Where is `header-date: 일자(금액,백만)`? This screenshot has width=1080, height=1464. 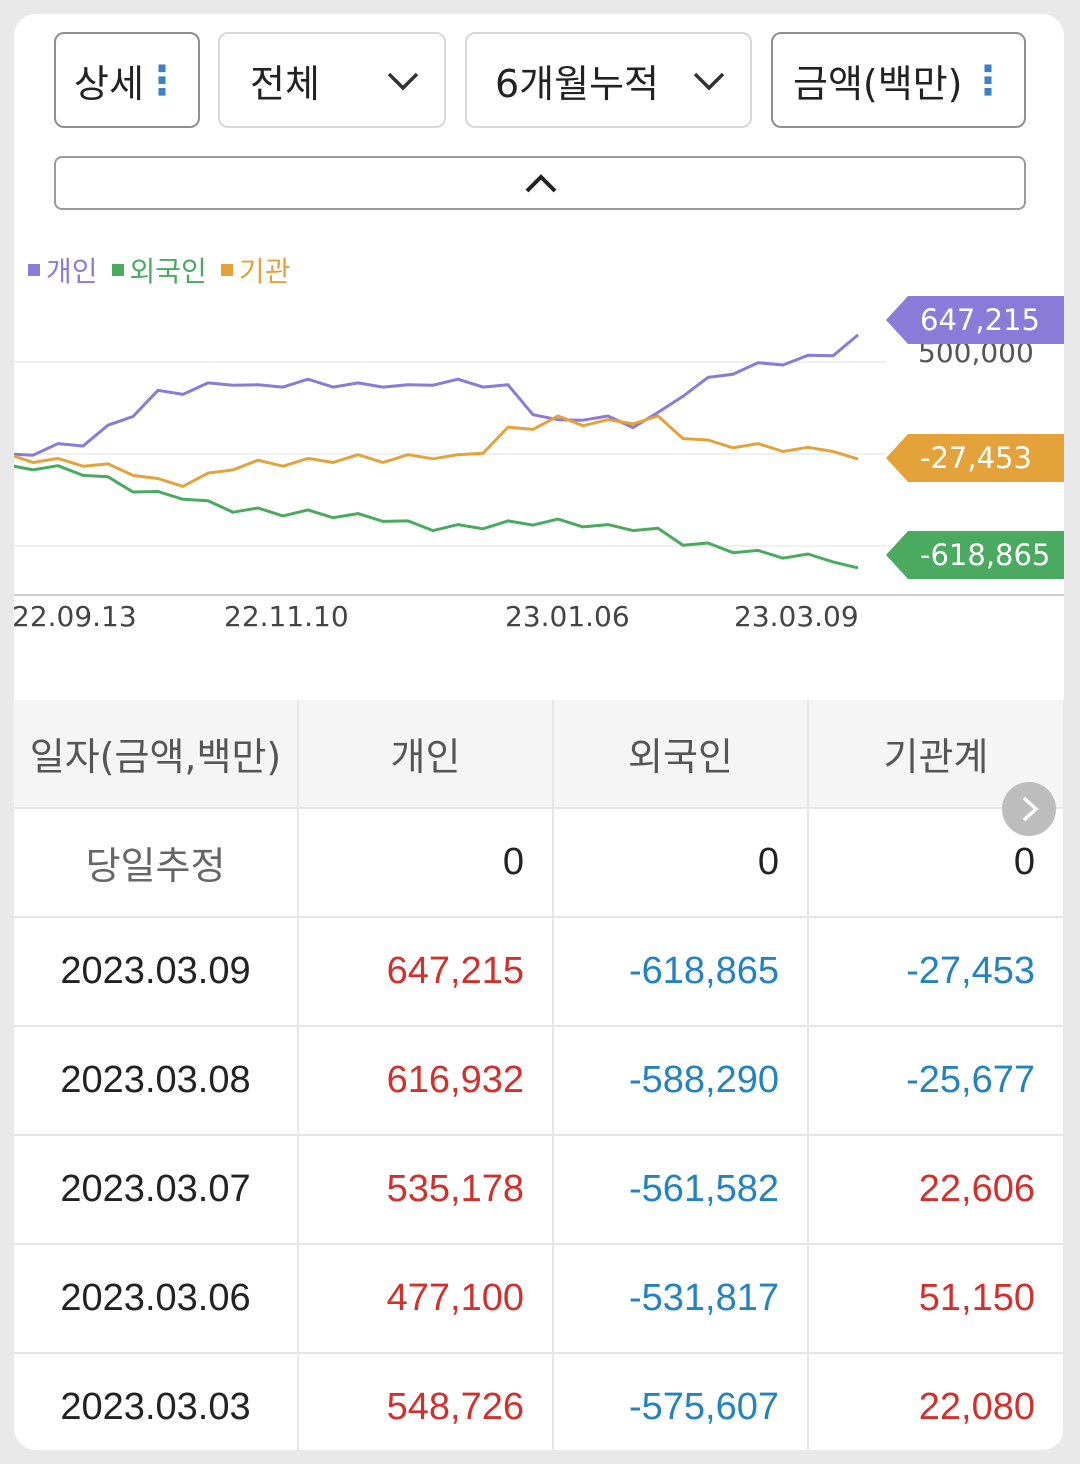 header-date: 일자(금액,백만) is located at coordinates (156, 754).